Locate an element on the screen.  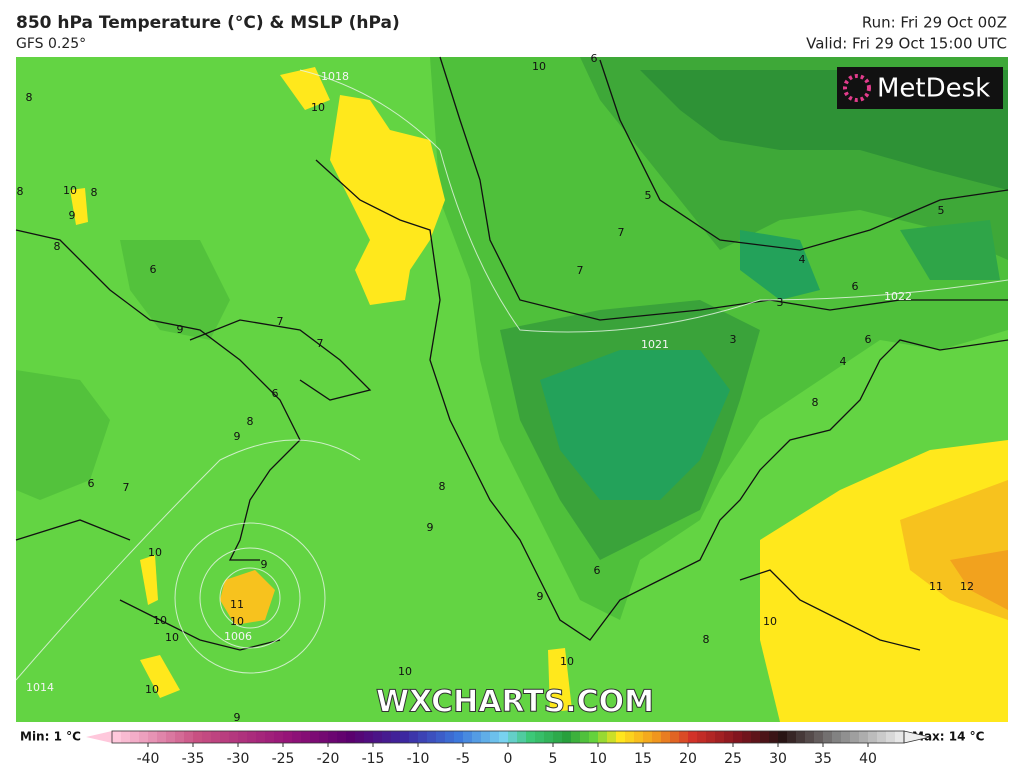
logo: MetDesk is located at coordinates (920, 88).